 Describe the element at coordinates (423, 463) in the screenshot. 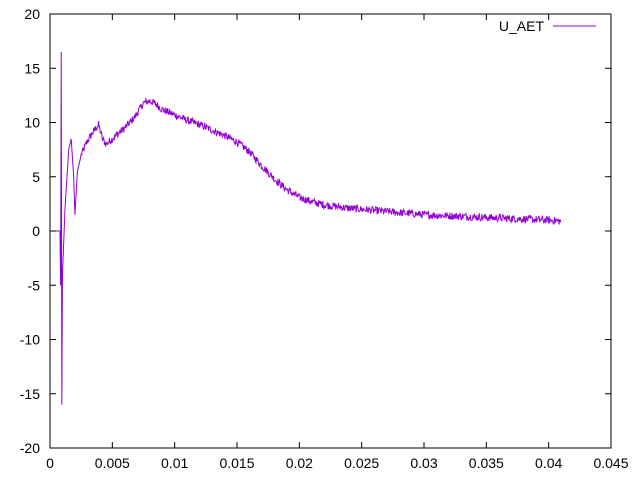

I see `x-tick-label: 0.03` at that location.